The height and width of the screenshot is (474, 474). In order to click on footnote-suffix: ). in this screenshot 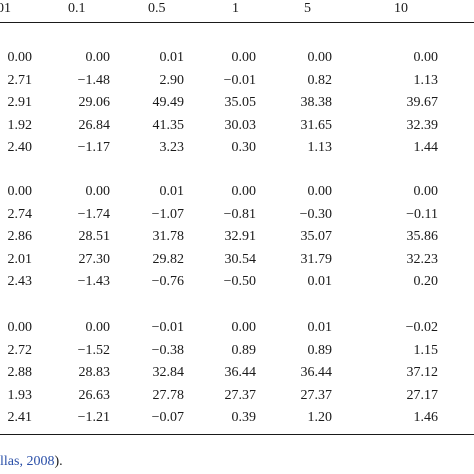, I will do `click(58, 461)`.